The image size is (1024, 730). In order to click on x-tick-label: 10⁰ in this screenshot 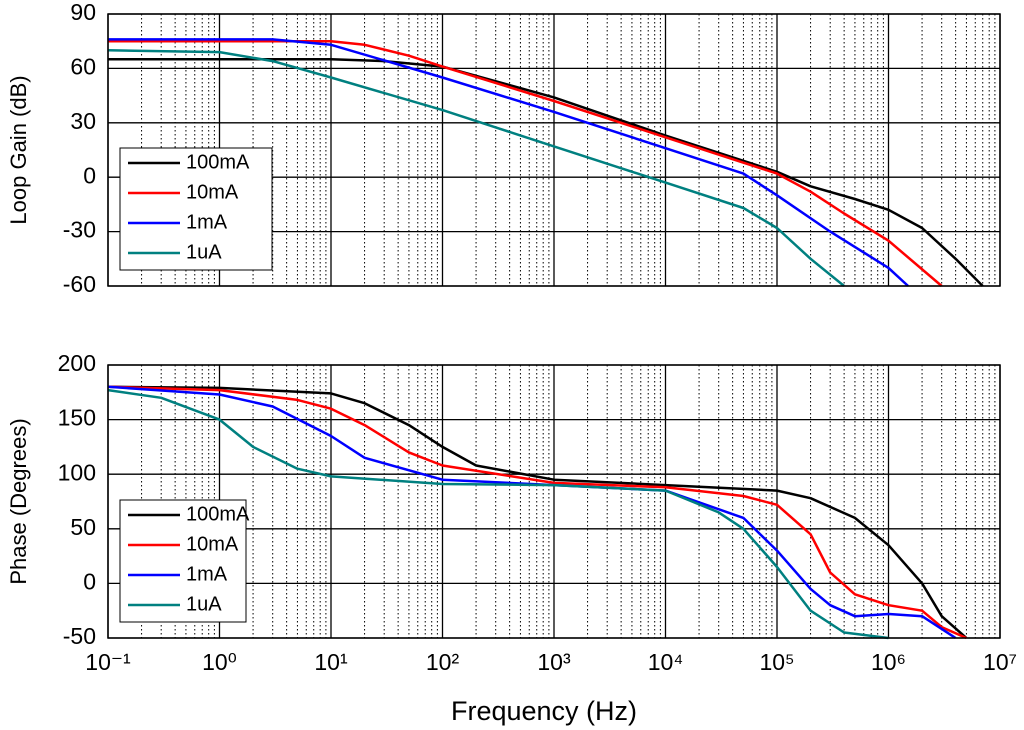, I will do `click(219, 662)`.